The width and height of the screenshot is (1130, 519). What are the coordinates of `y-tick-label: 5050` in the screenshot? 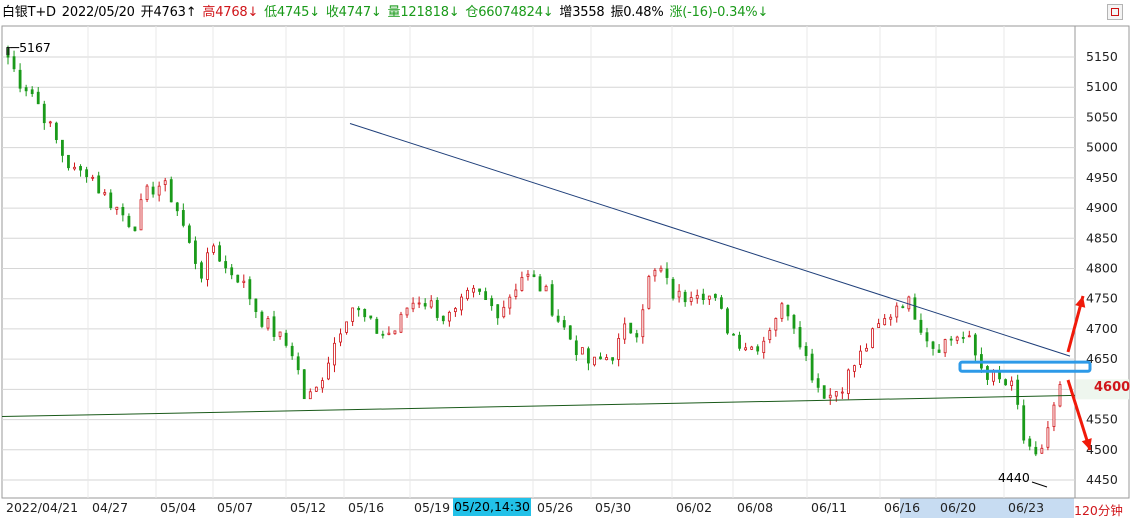 It's located at (1102, 116).